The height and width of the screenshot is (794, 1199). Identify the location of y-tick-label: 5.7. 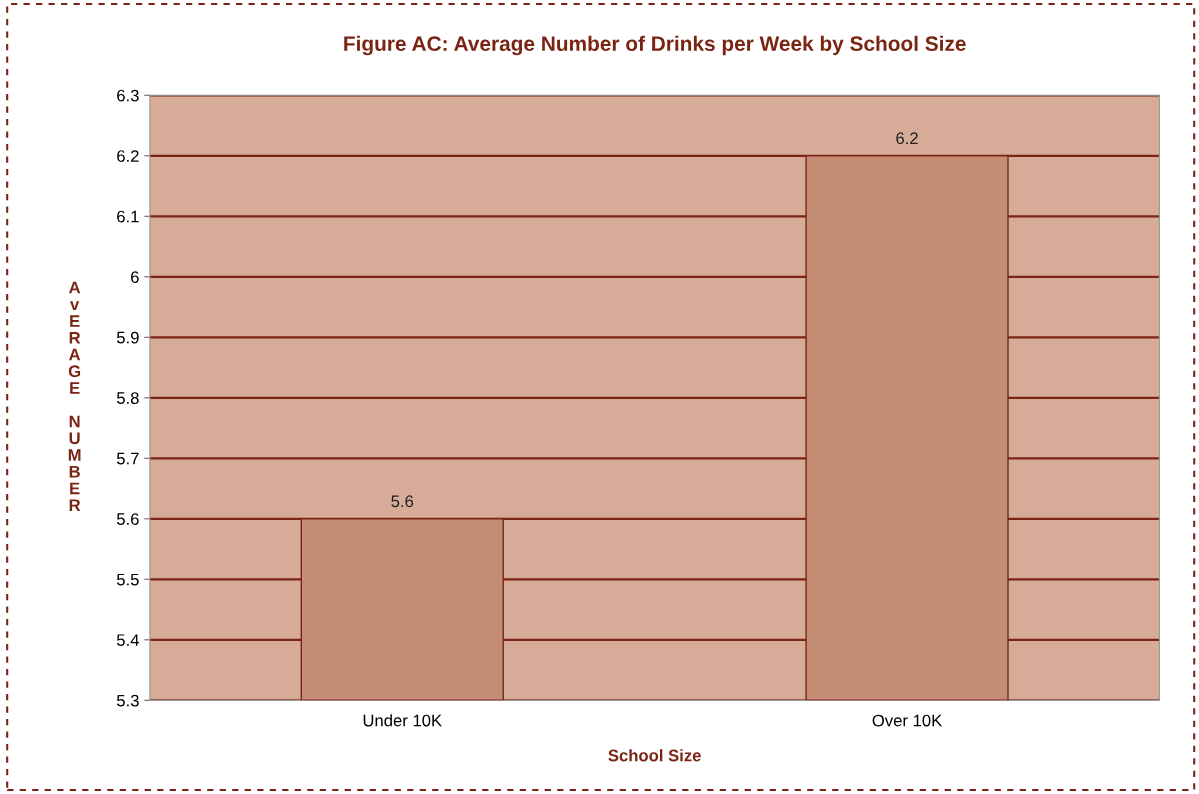
(127, 458).